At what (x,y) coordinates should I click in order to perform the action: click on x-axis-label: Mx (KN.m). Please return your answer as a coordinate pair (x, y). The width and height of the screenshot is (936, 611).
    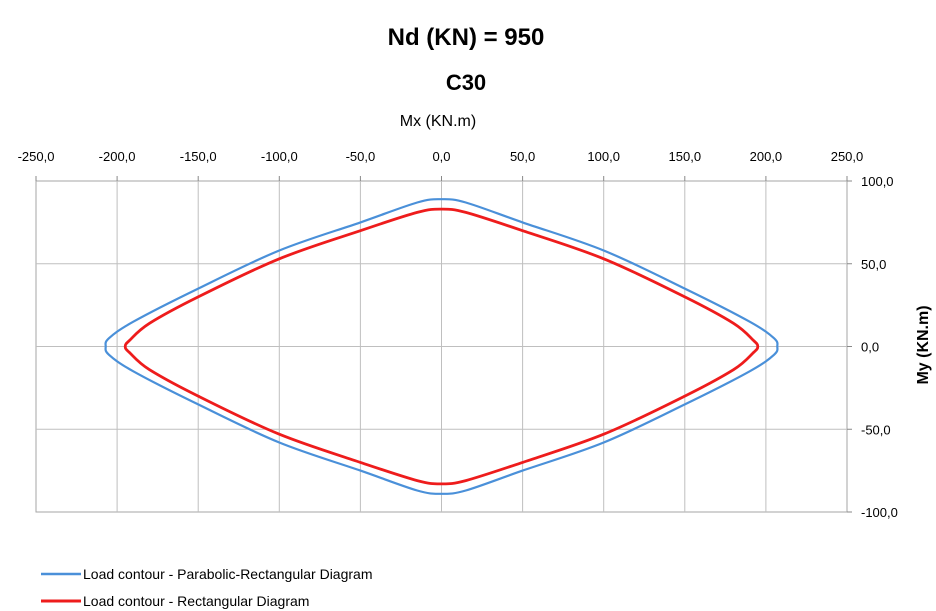
    Looking at the image, I should click on (438, 121).